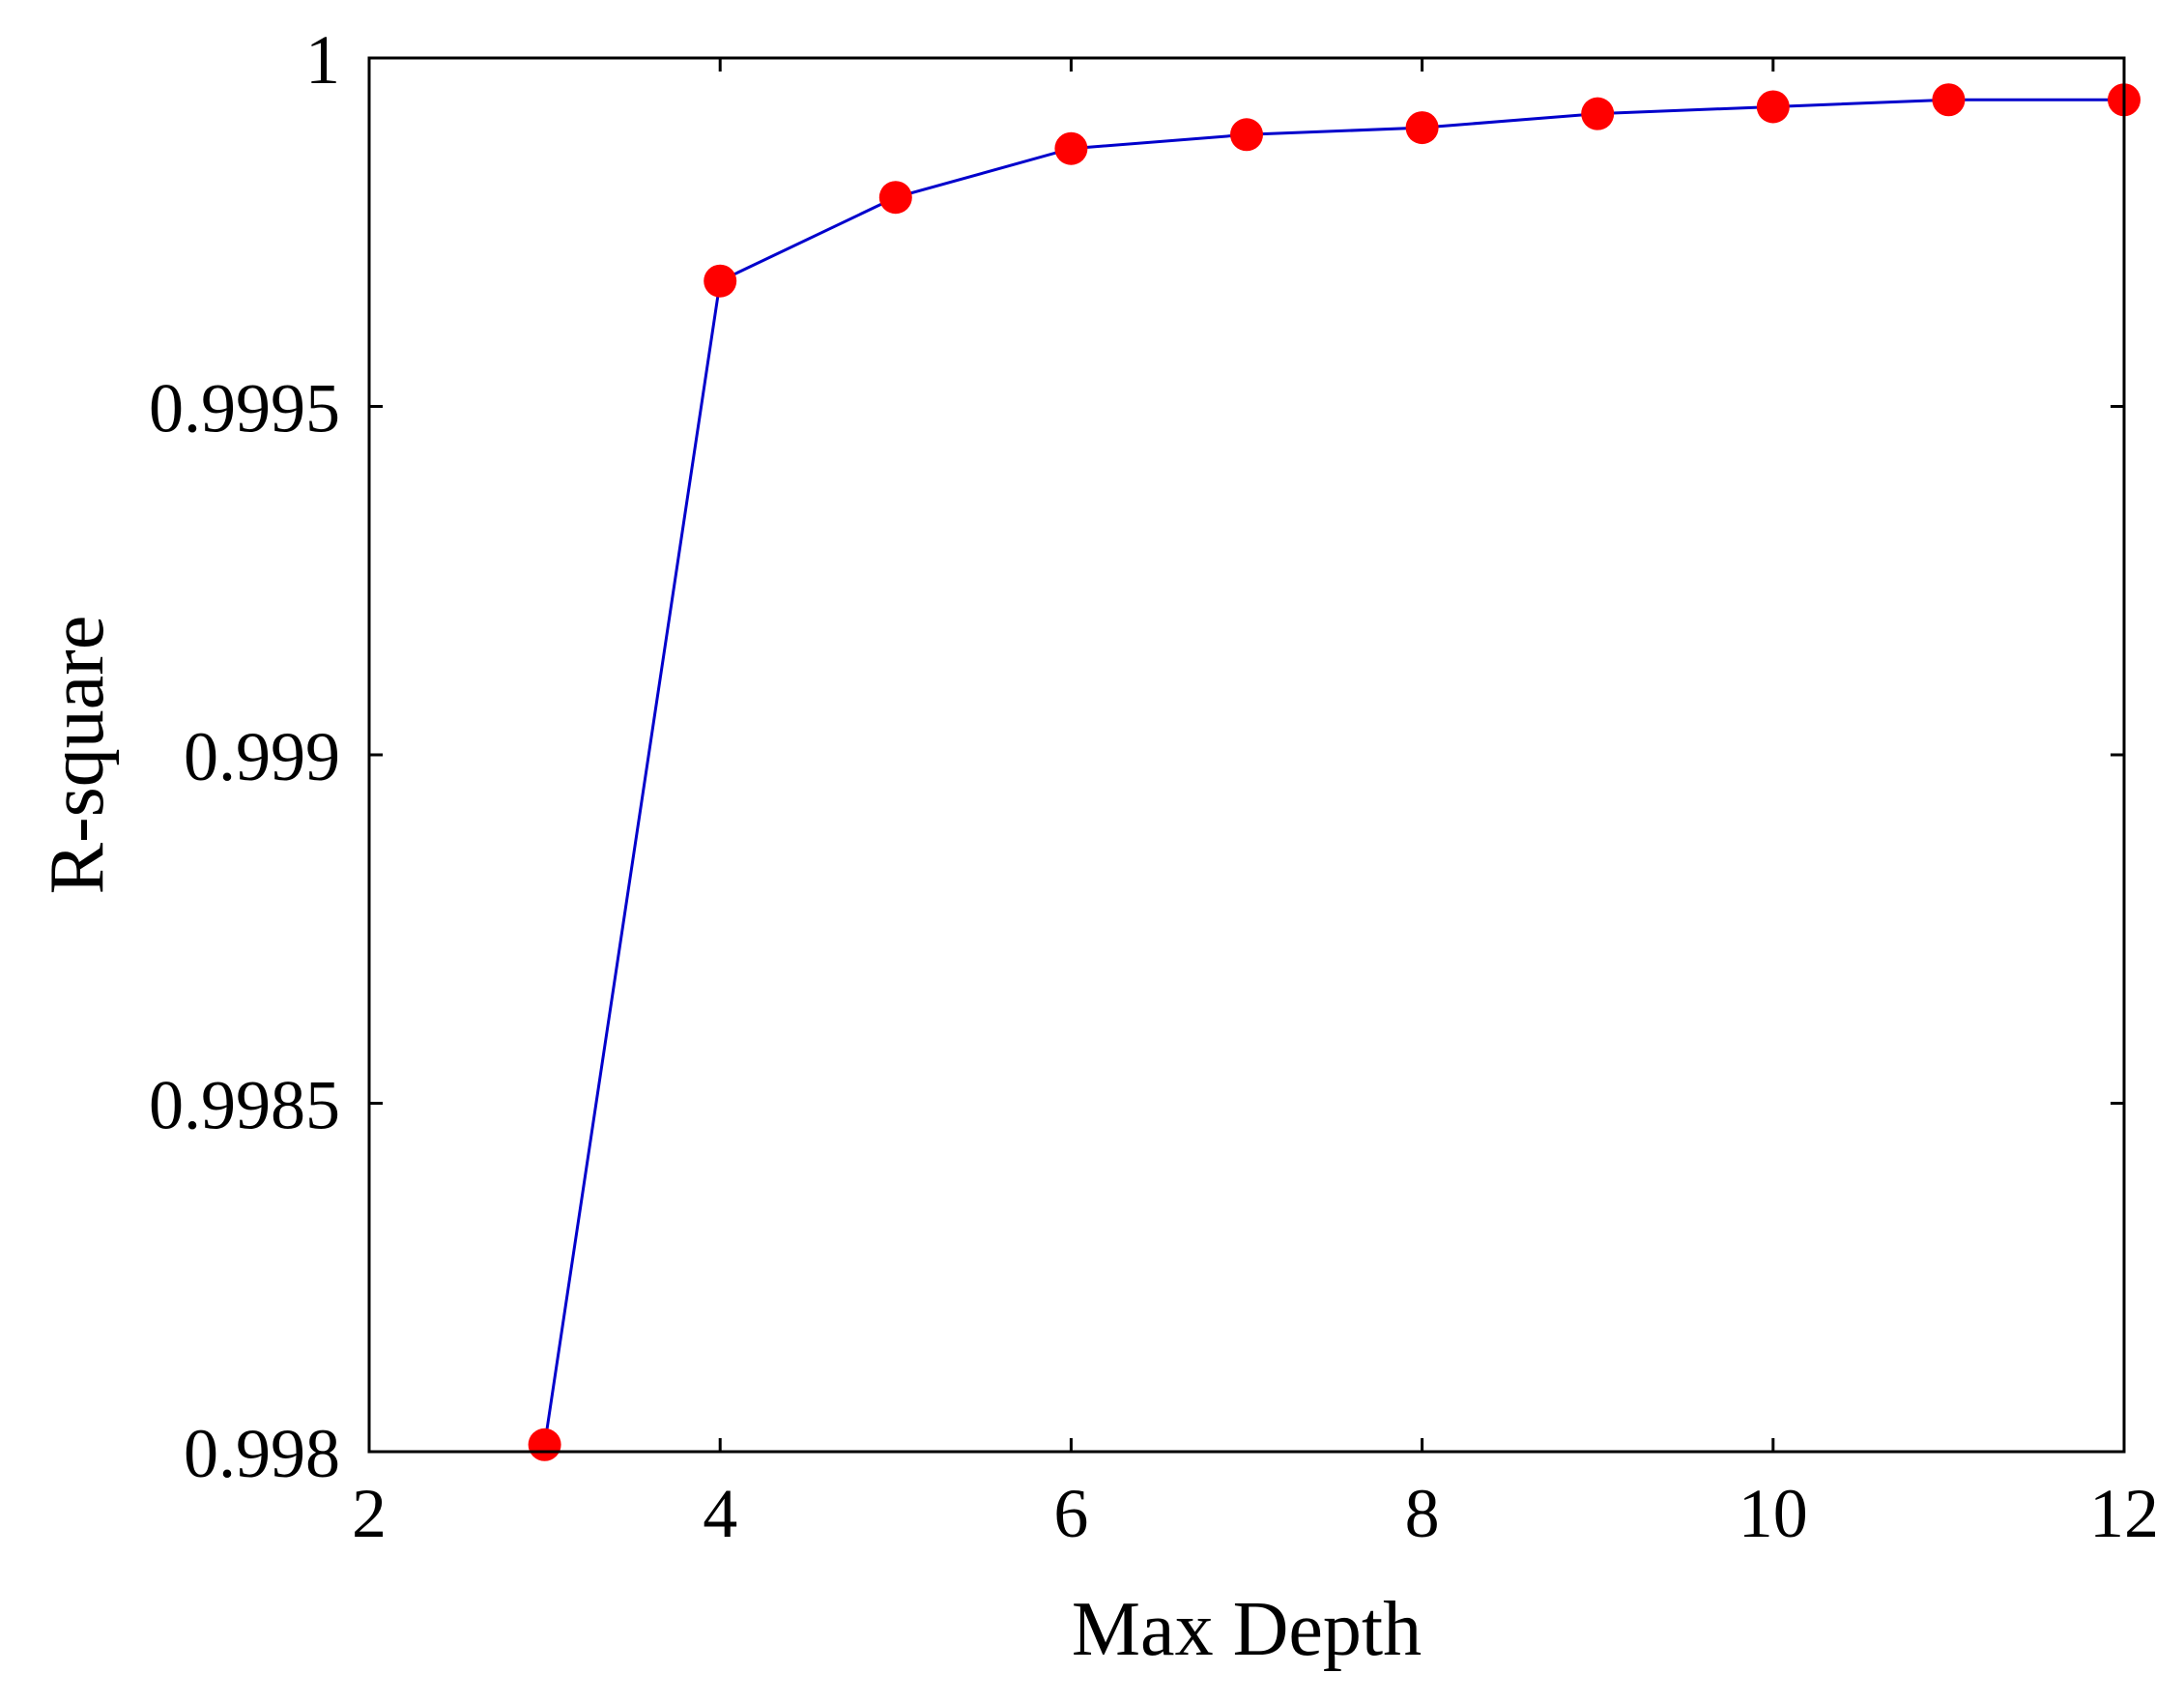  What do you see at coordinates (1247, 1629) in the screenshot?
I see `x-axis-label: Max Depth` at bounding box center [1247, 1629].